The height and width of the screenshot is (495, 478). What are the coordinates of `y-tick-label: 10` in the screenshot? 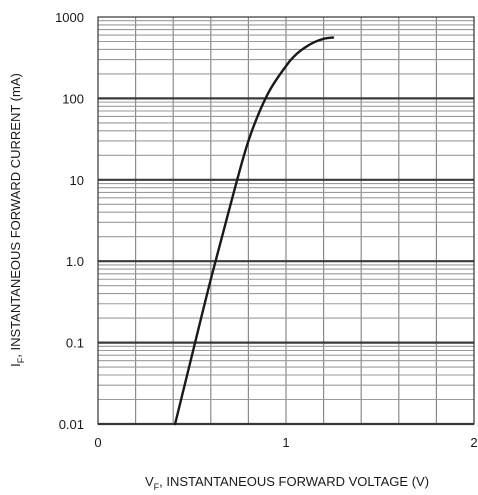 It's located at (77, 180).